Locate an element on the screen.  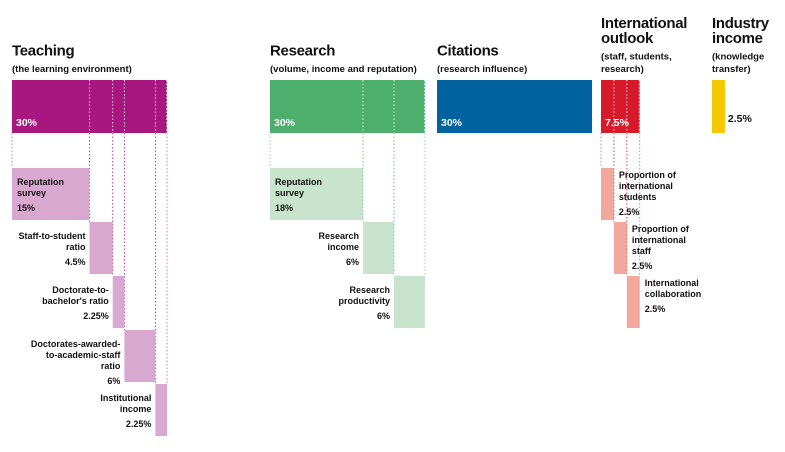
pillar-subtitle: (knowledge is located at coordinates (738, 57).